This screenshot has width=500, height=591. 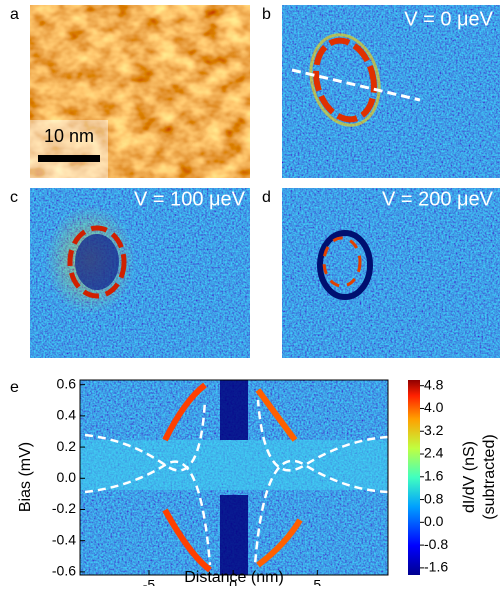 What do you see at coordinates (67, 477) in the screenshot?
I see `y-tick-label: 0.0` at bounding box center [67, 477].